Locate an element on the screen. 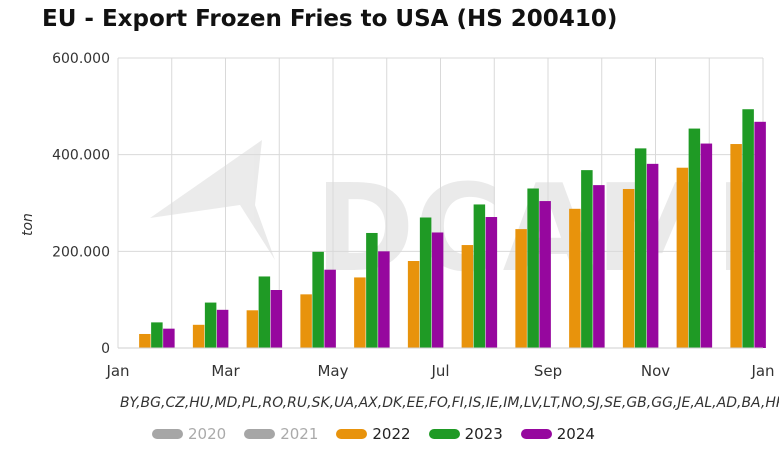  bar-2024-jul is located at coordinates (491, 282).